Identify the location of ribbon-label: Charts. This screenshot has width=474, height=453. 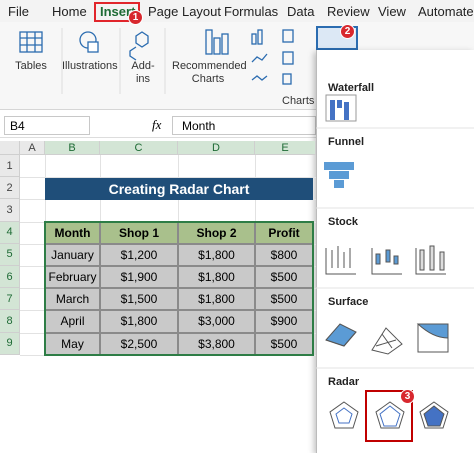
(208, 79).